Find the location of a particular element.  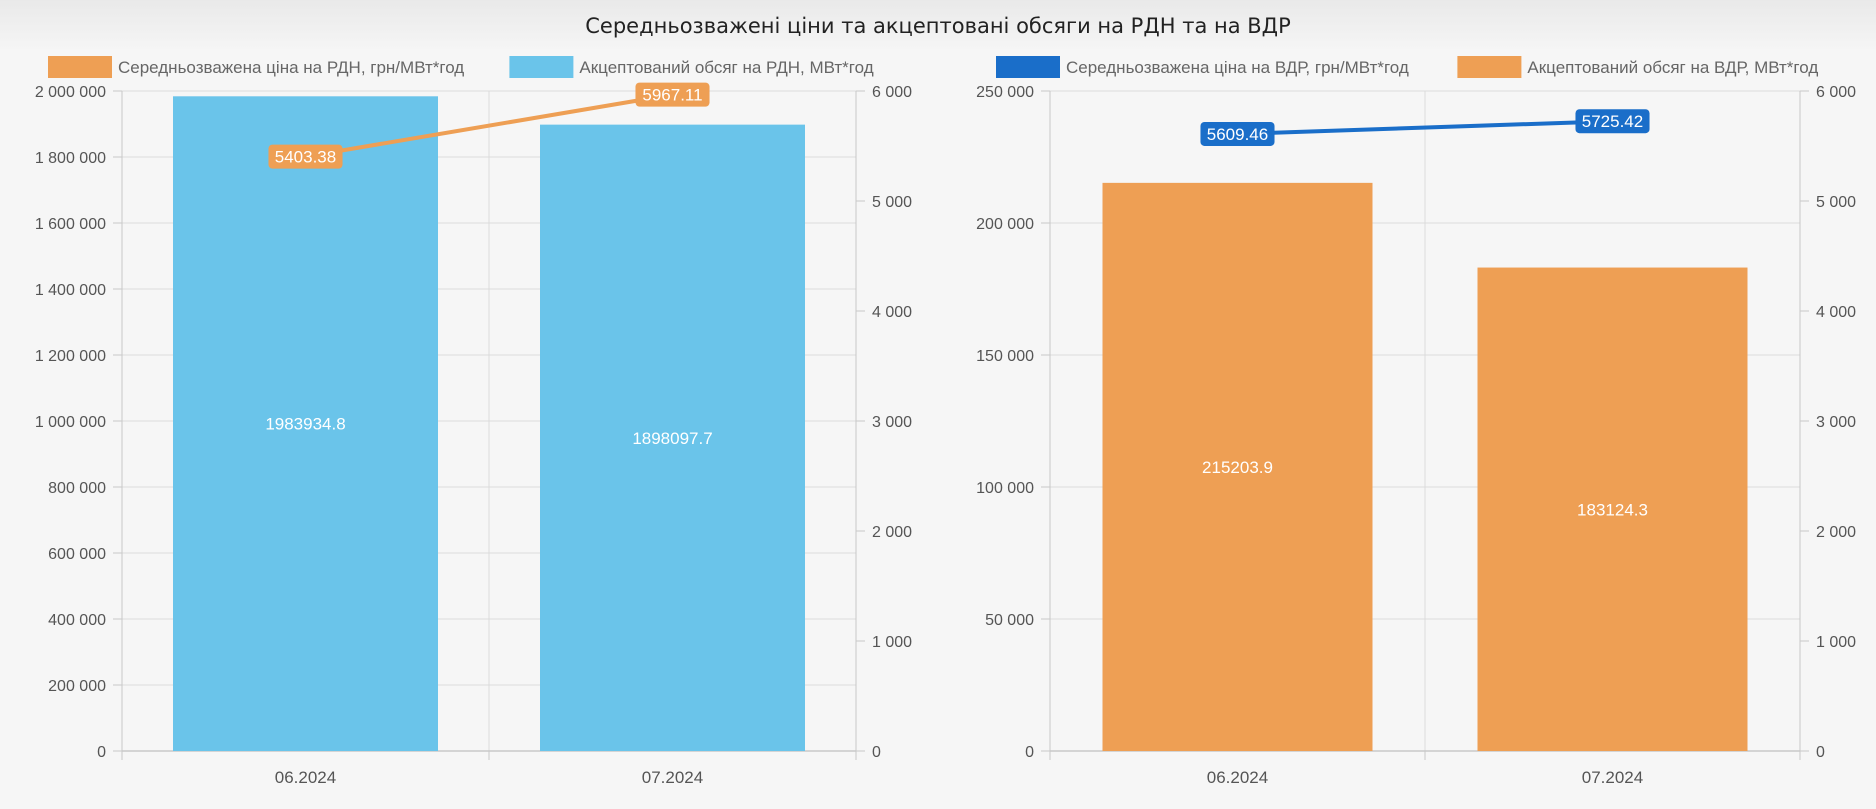

y-left-tick-label: 1 000 000 is located at coordinates (70, 422).